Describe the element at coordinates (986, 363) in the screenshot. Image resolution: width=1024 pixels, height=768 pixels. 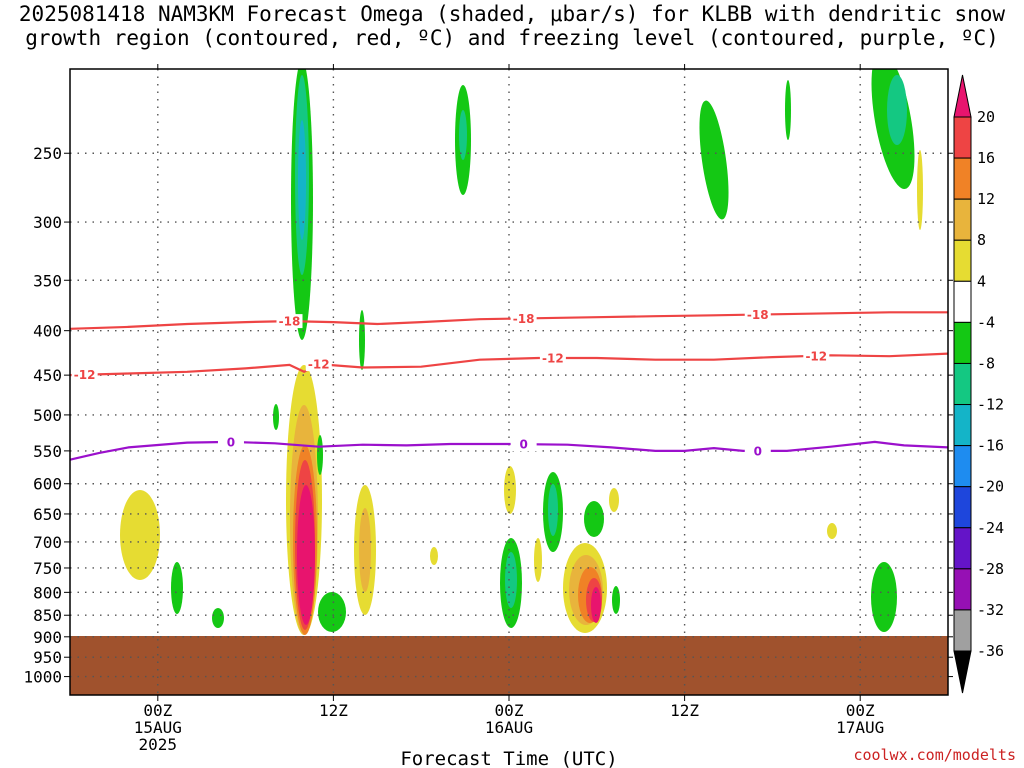
I see `colorbar-label: -8` at that location.